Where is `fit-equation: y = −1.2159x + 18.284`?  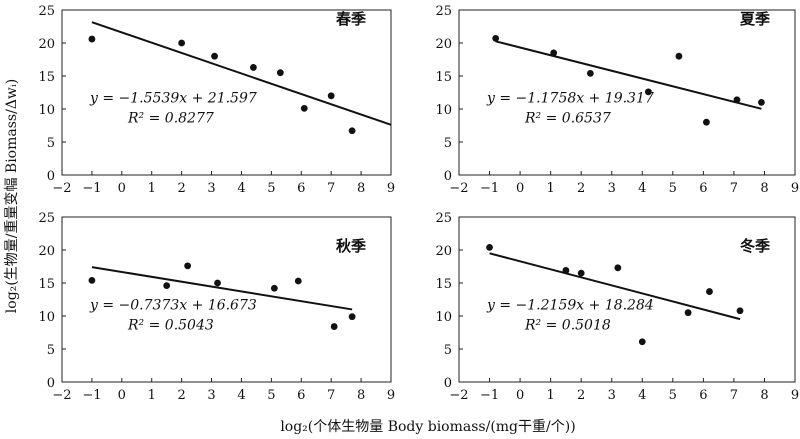 fit-equation: y = −1.2159x + 18.284 is located at coordinates (570, 305).